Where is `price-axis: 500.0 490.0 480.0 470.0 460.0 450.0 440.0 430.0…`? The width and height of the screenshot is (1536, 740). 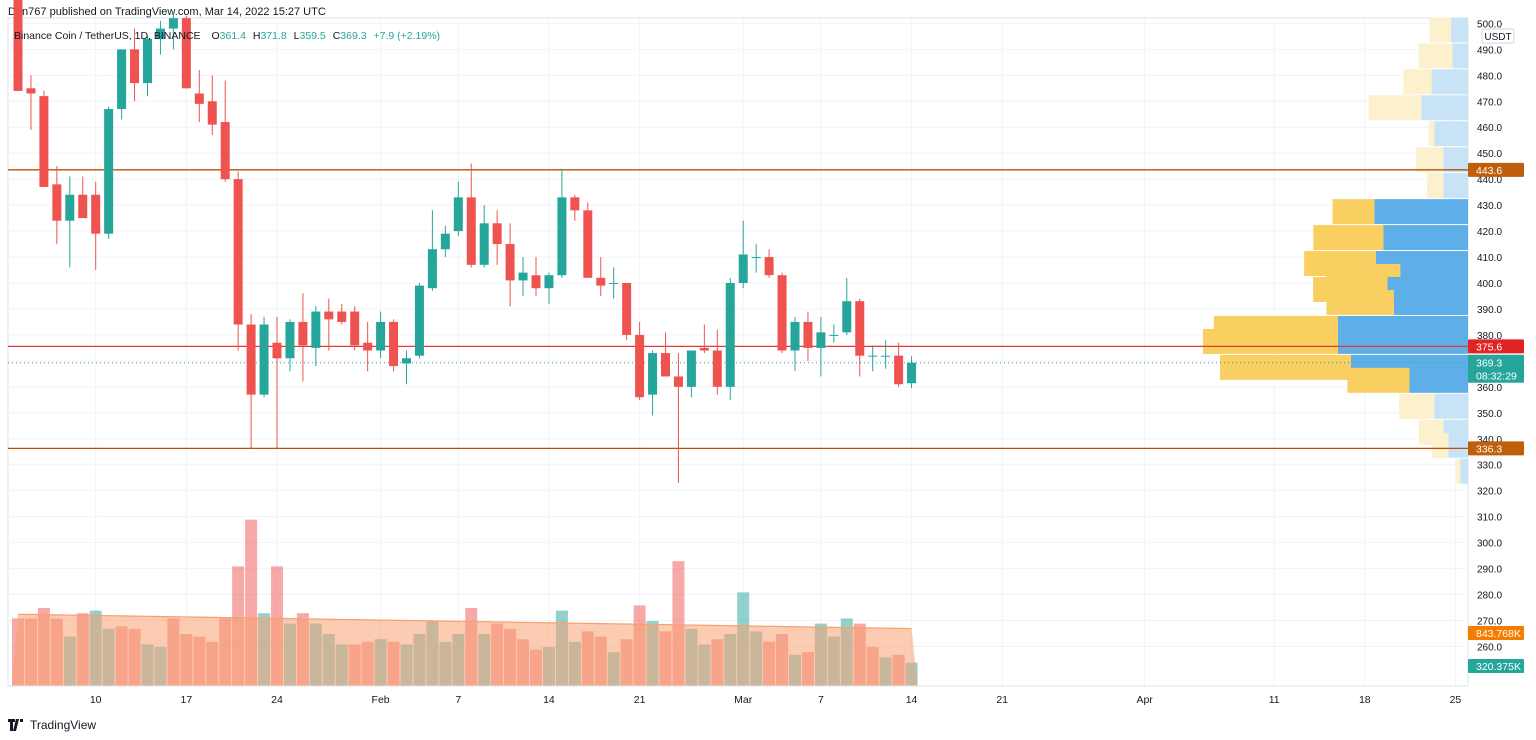
price-axis: 500.0 490.0 480.0 470.0 460.0 450.0 440.0 430.0… is located at coordinates (1489, 336).